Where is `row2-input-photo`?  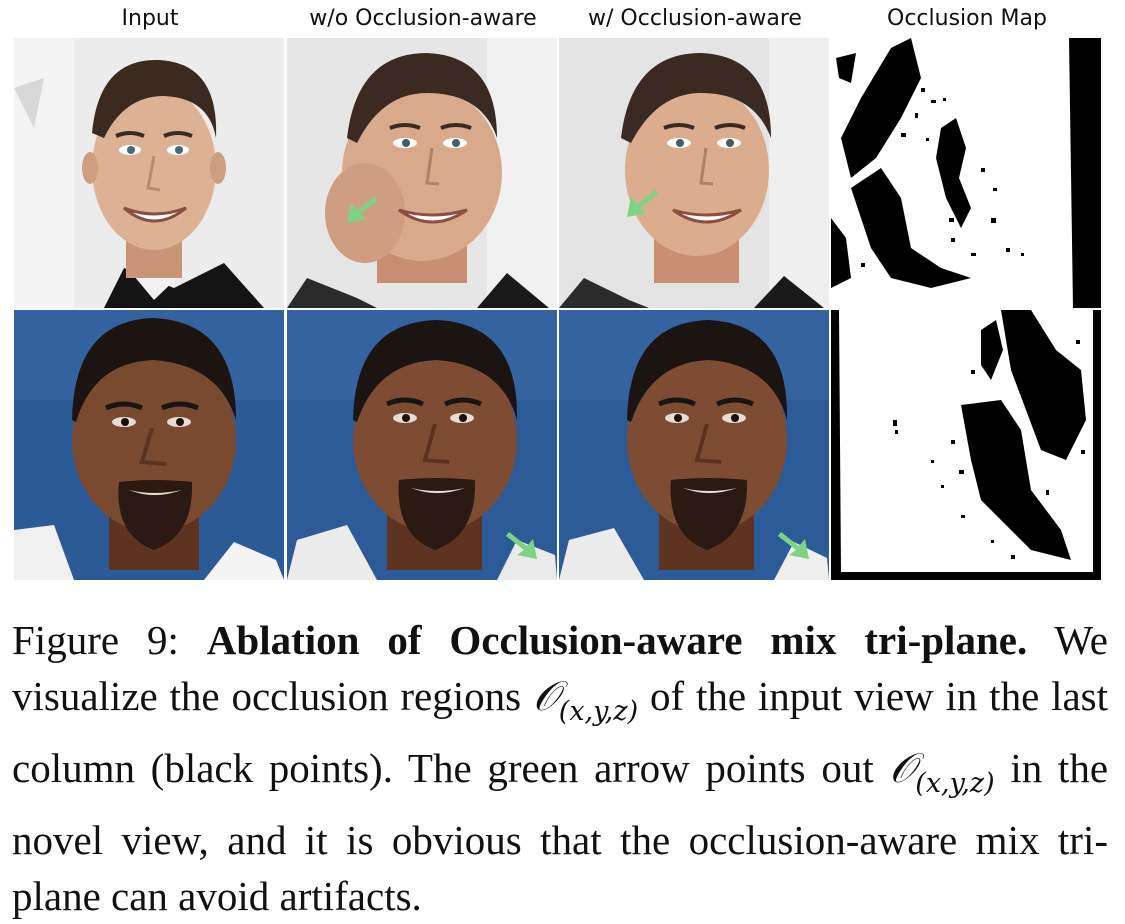 row2-input-photo is located at coordinates (149, 445).